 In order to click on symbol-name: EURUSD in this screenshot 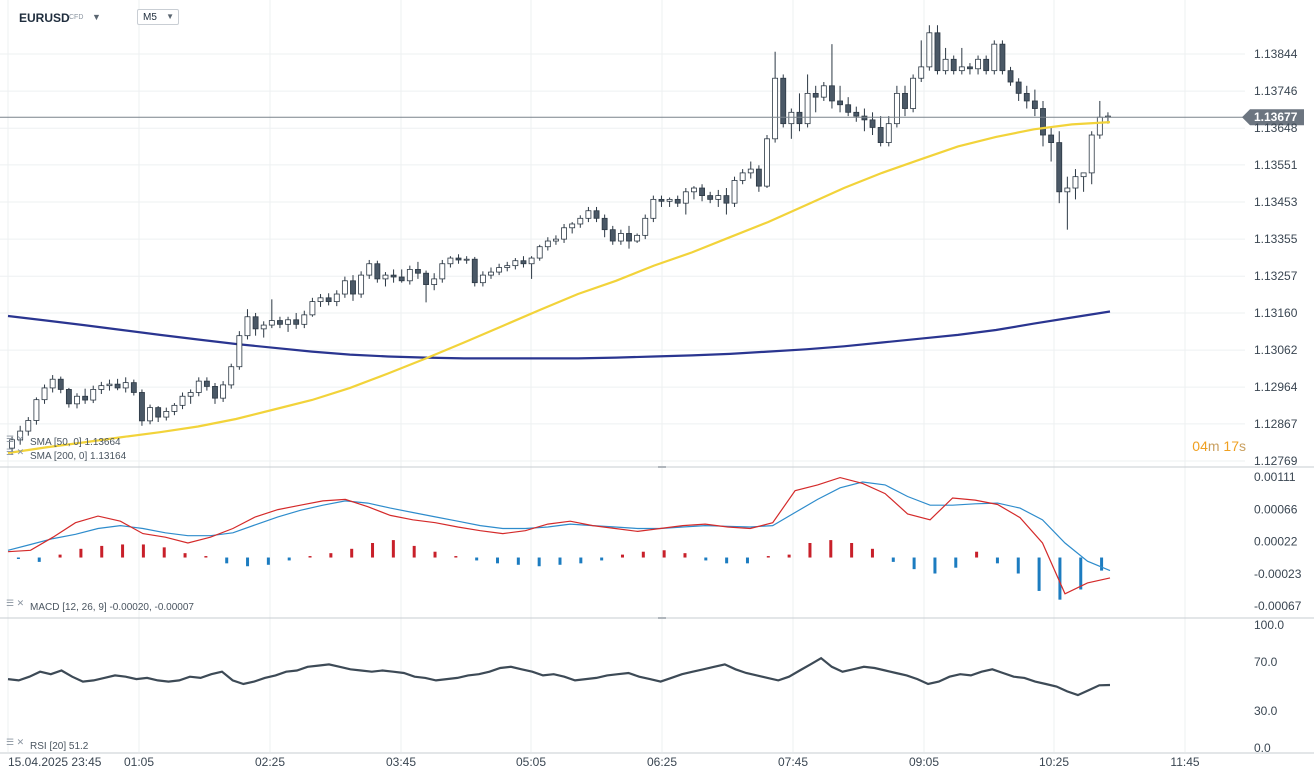, I will do `click(44, 18)`.